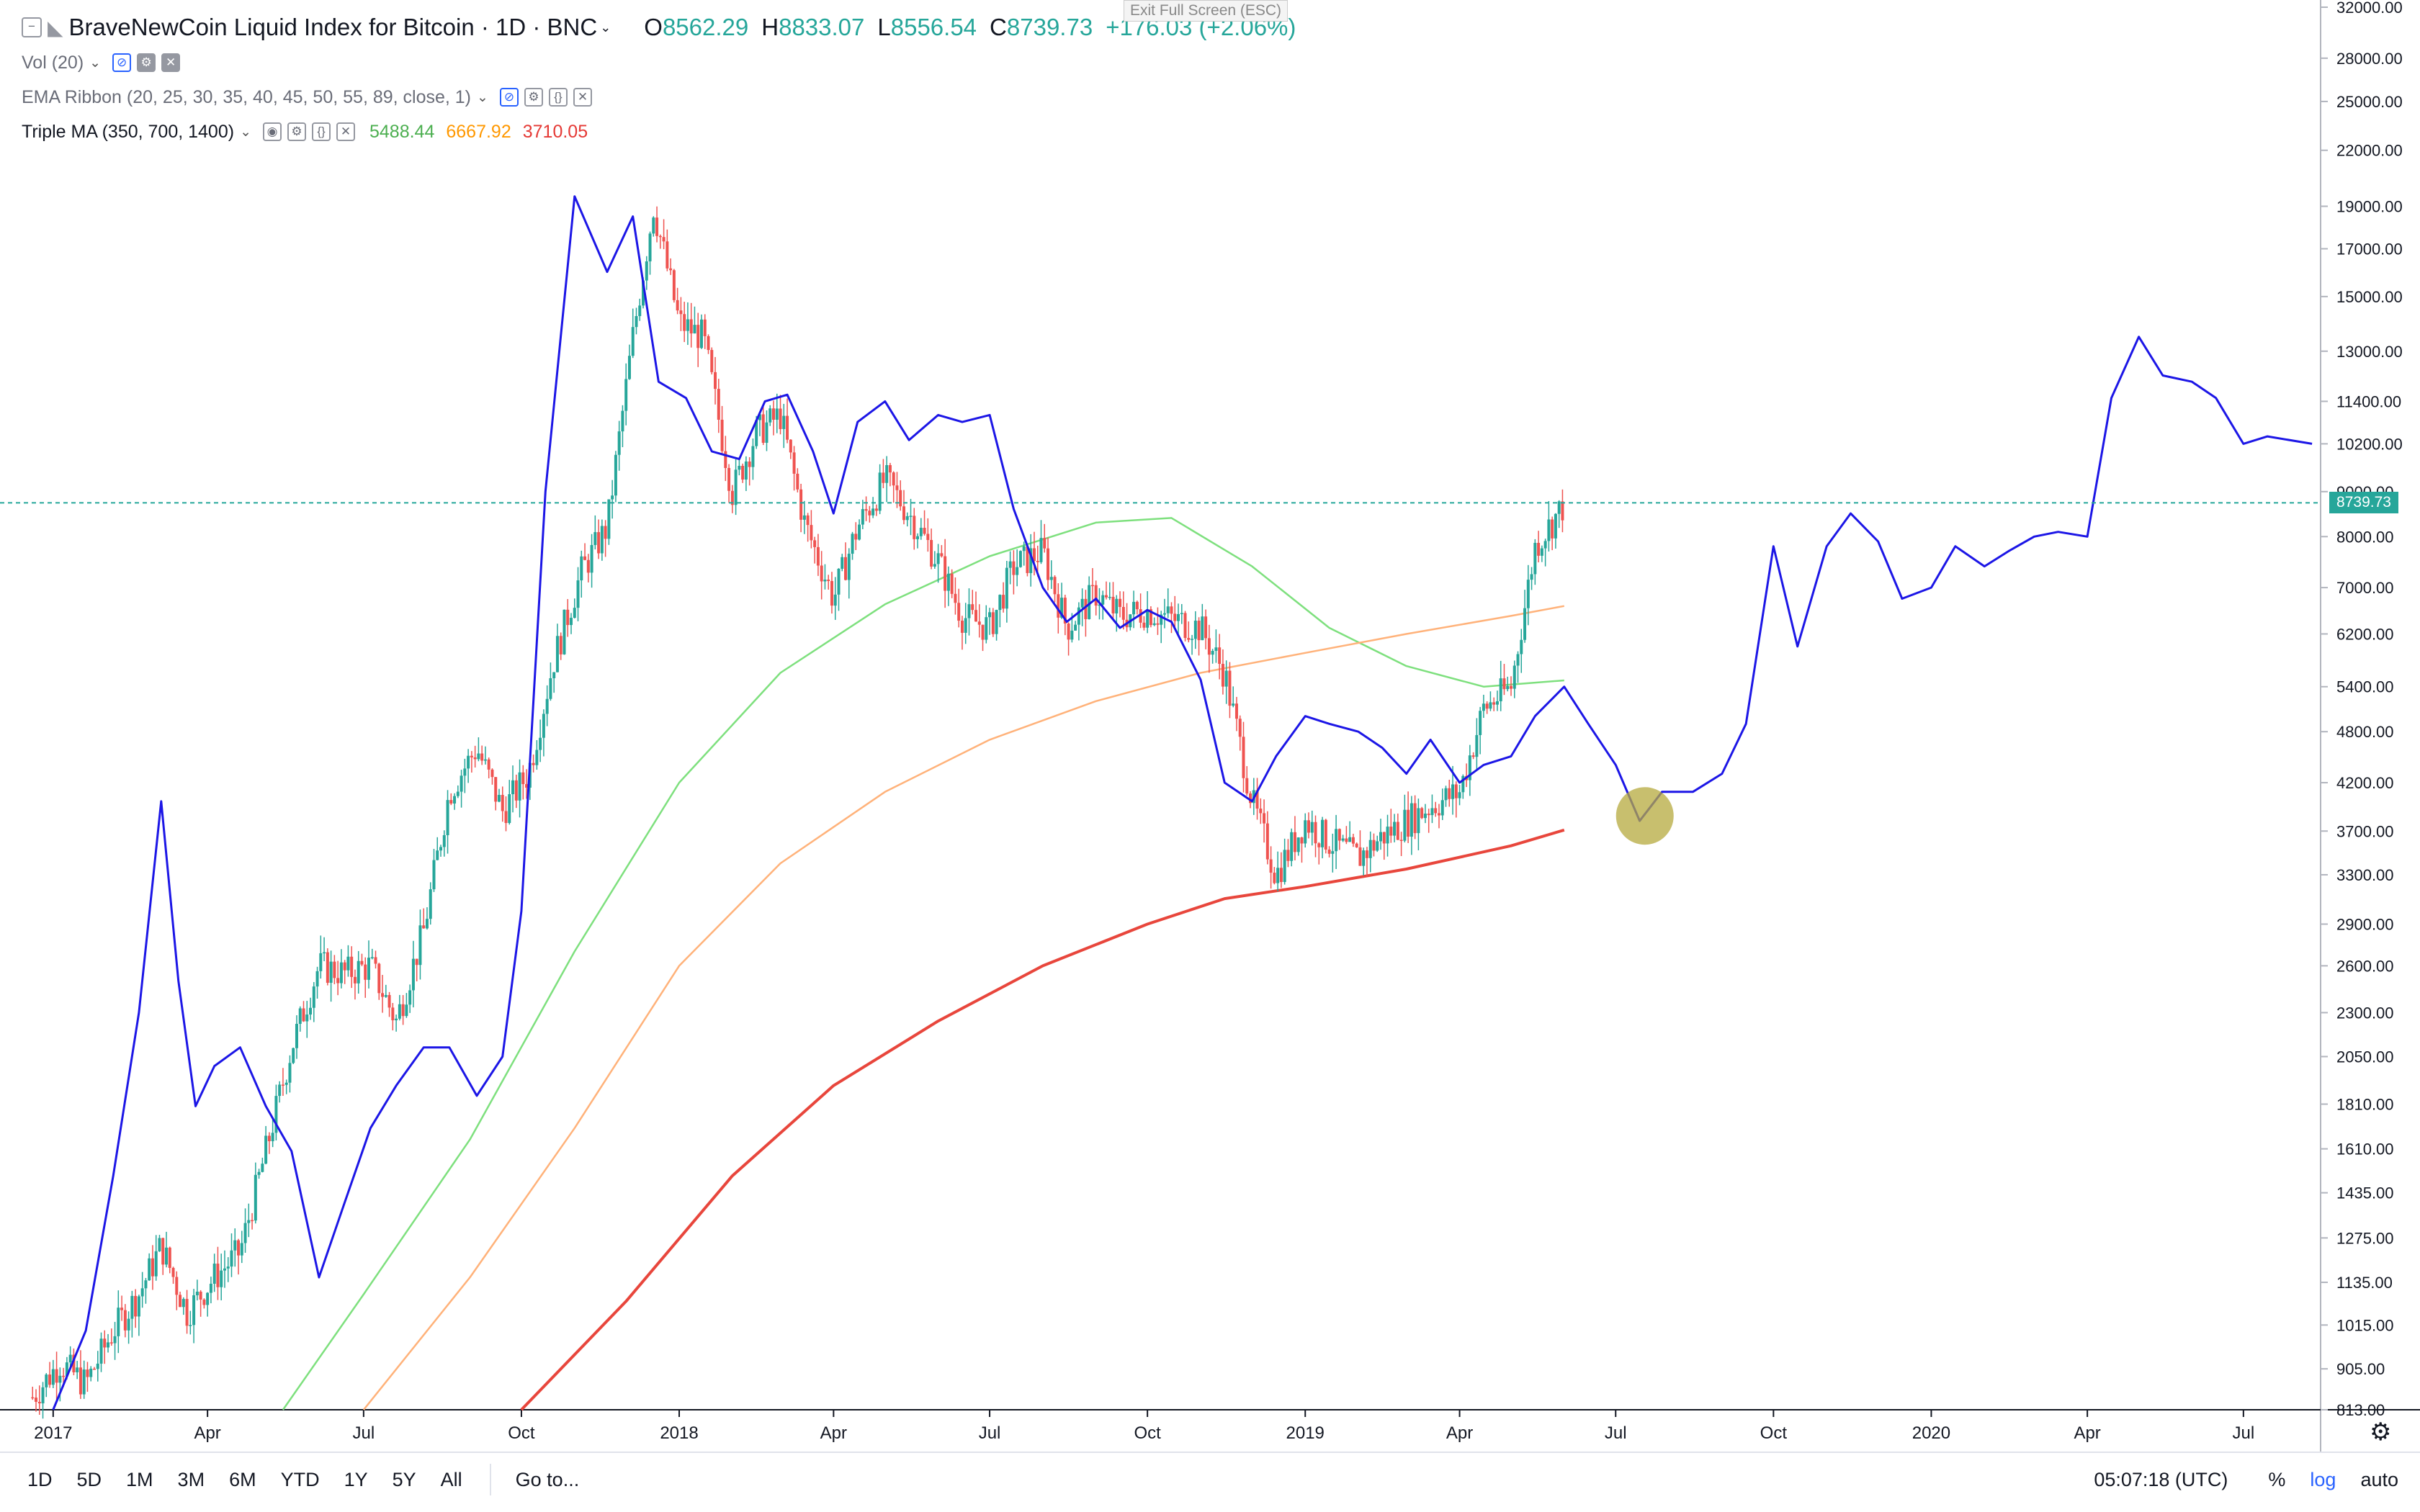 The height and width of the screenshot is (1512, 2420). Describe the element at coordinates (104, 62) in the screenshot. I see `indicator-row-vol: Vol (20) ⌄ ⊘ ⚙ ✕` at that location.